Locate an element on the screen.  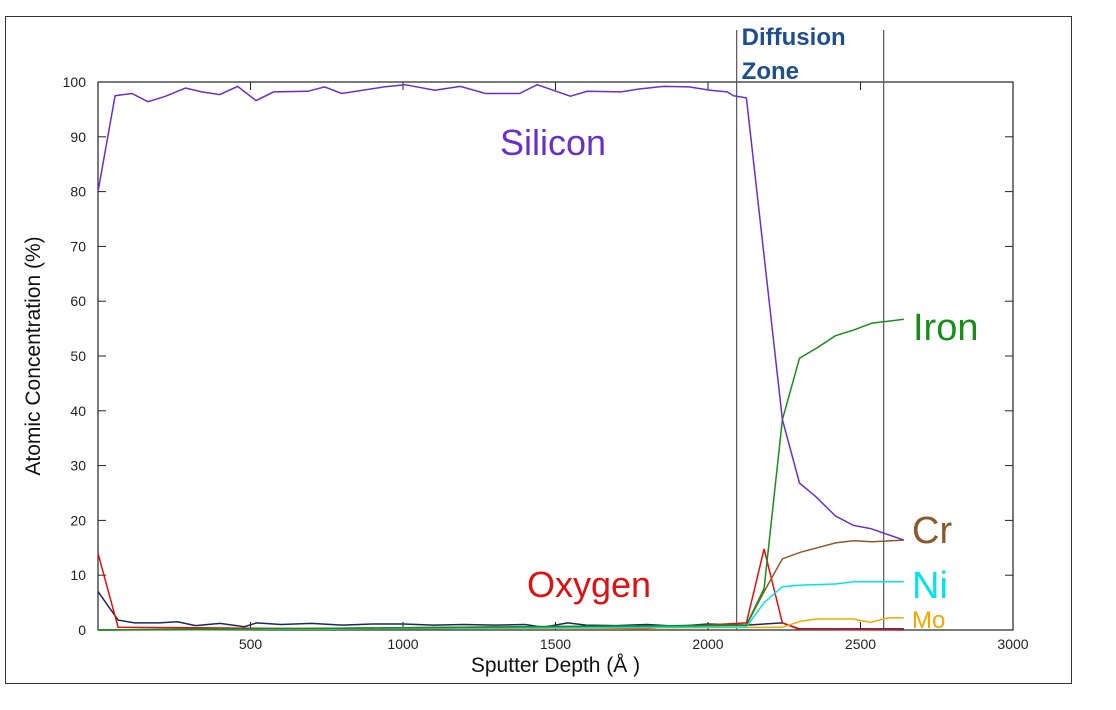
x-tick-label: 500 is located at coordinates (251, 644).